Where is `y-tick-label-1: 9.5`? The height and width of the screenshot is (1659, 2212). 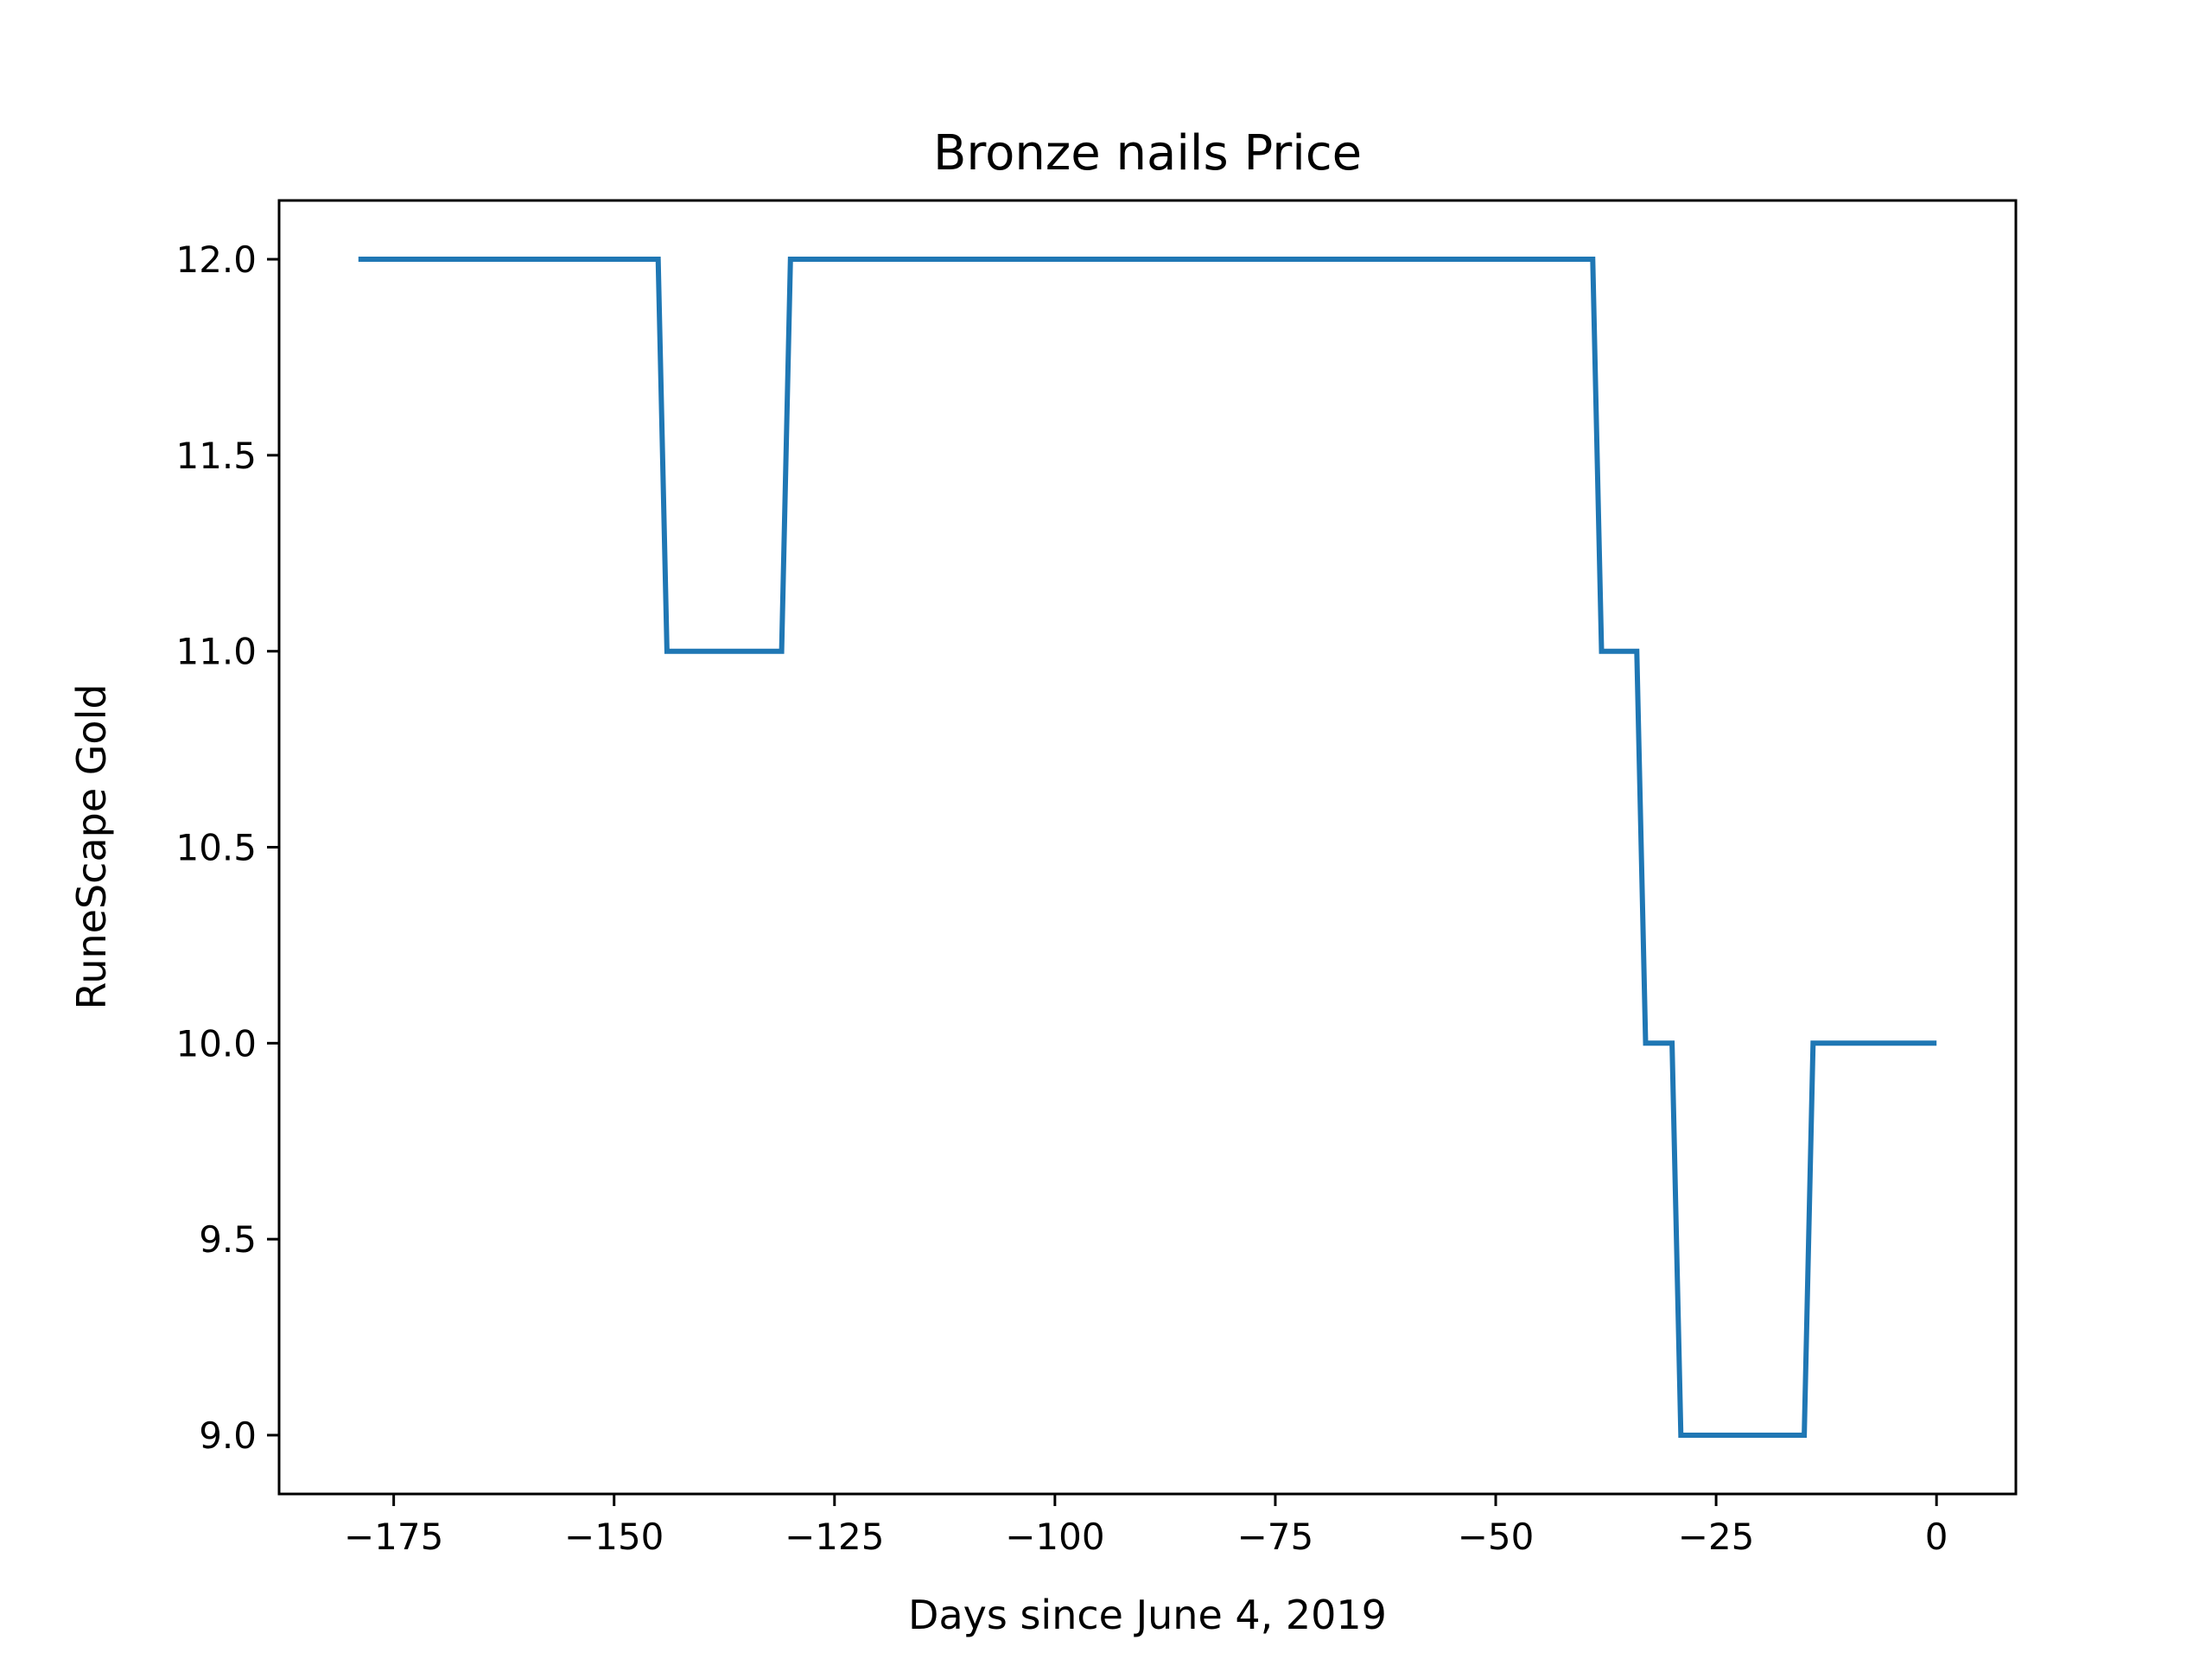
y-tick-label-1: 9.5 is located at coordinates (228, 1239).